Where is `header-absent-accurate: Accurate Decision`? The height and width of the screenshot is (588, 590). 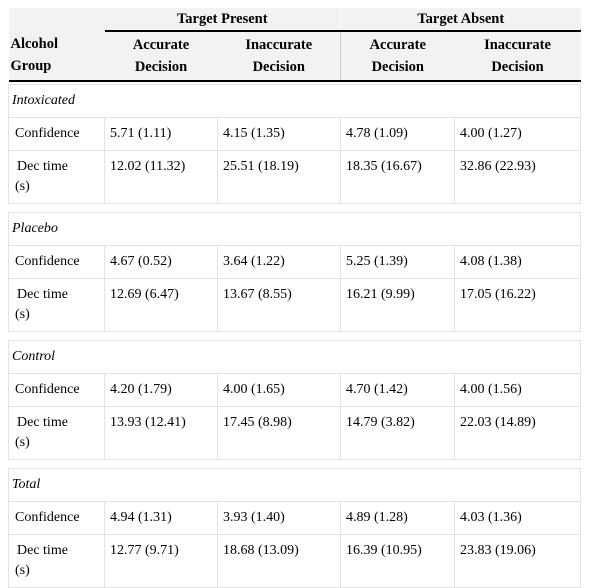 header-absent-accurate: Accurate Decision is located at coordinates (397, 56).